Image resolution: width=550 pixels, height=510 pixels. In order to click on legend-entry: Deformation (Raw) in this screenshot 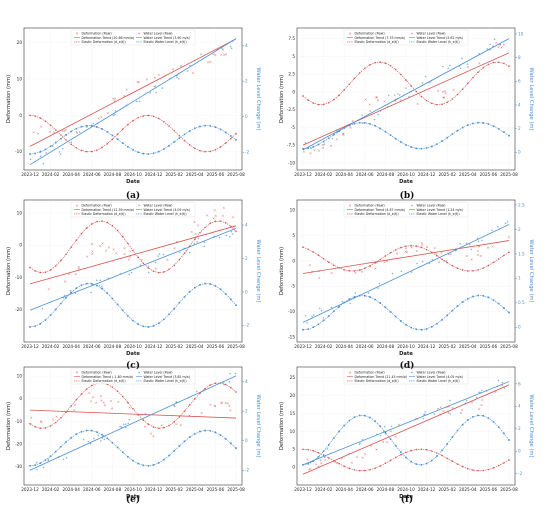, I will do `click(370, 34)`.